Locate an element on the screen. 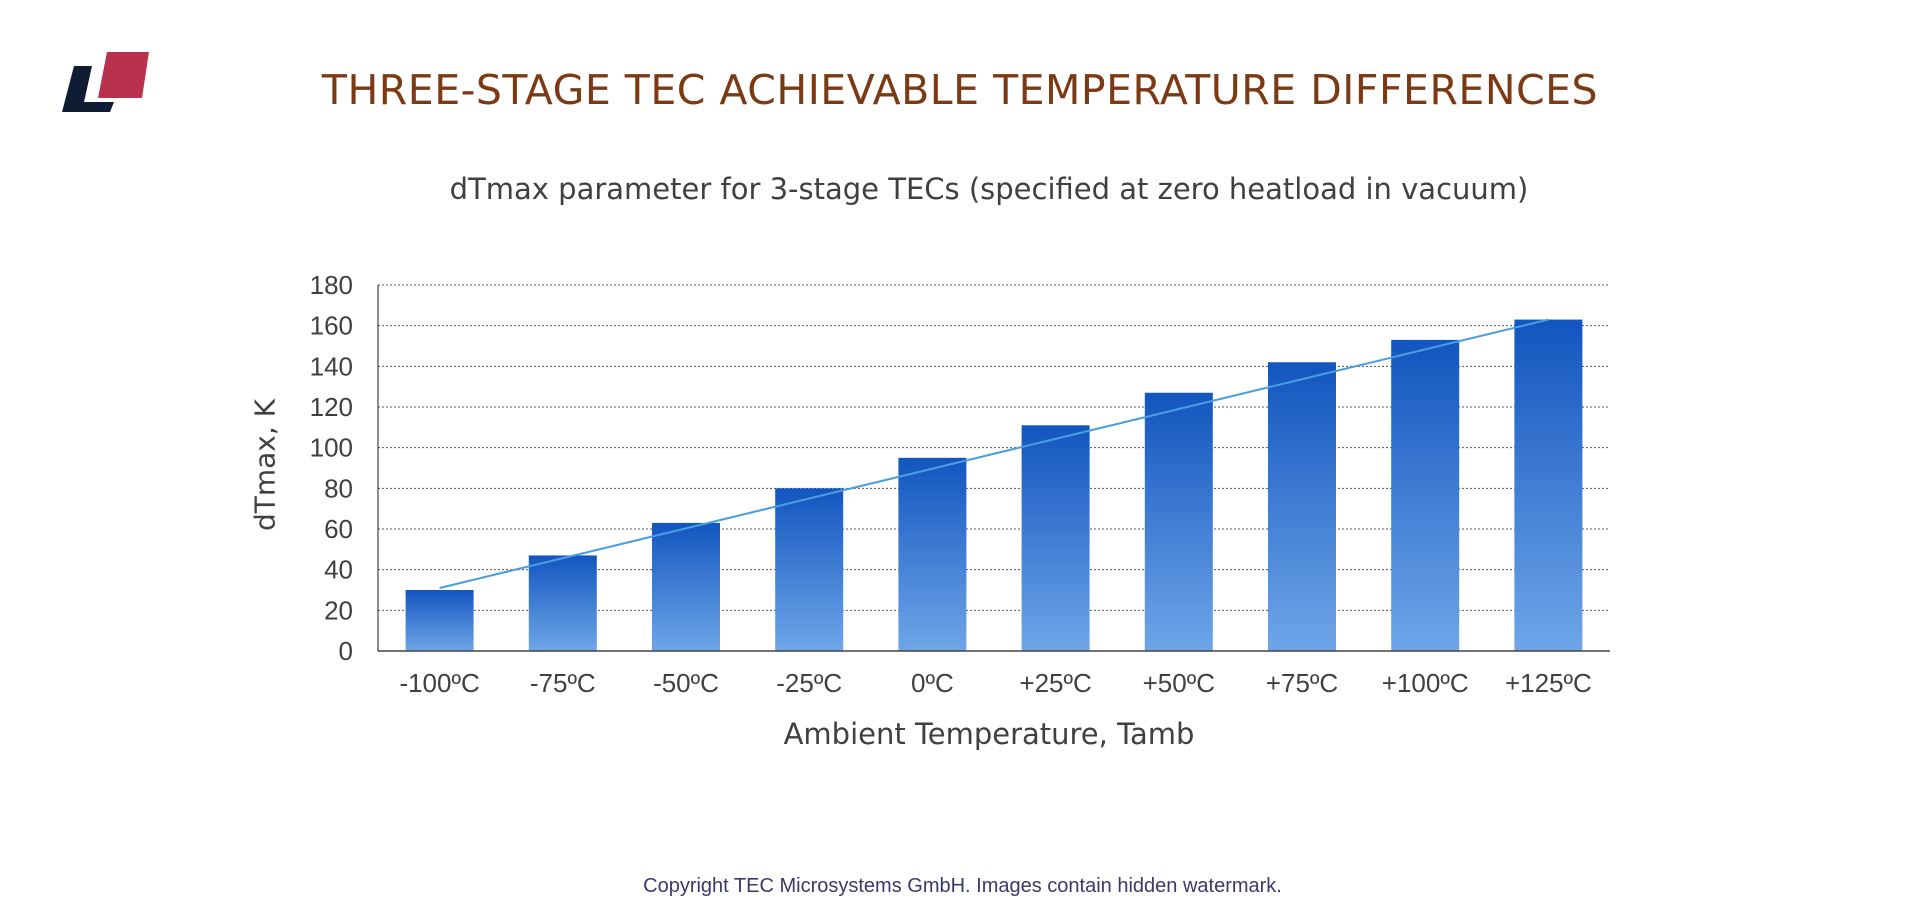 This screenshot has height=900, width=1920. company-logo is located at coordinates (105, 82).